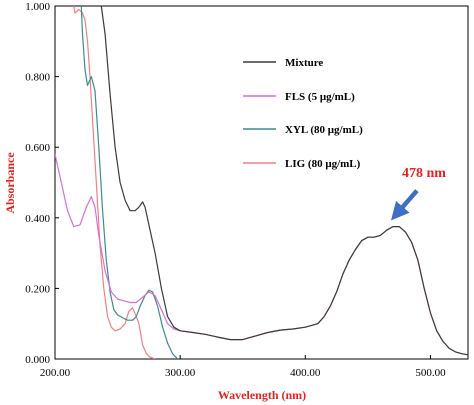 Image resolution: width=474 pixels, height=405 pixels. I want to click on y-tick-label: 0.400, so click(37, 219).